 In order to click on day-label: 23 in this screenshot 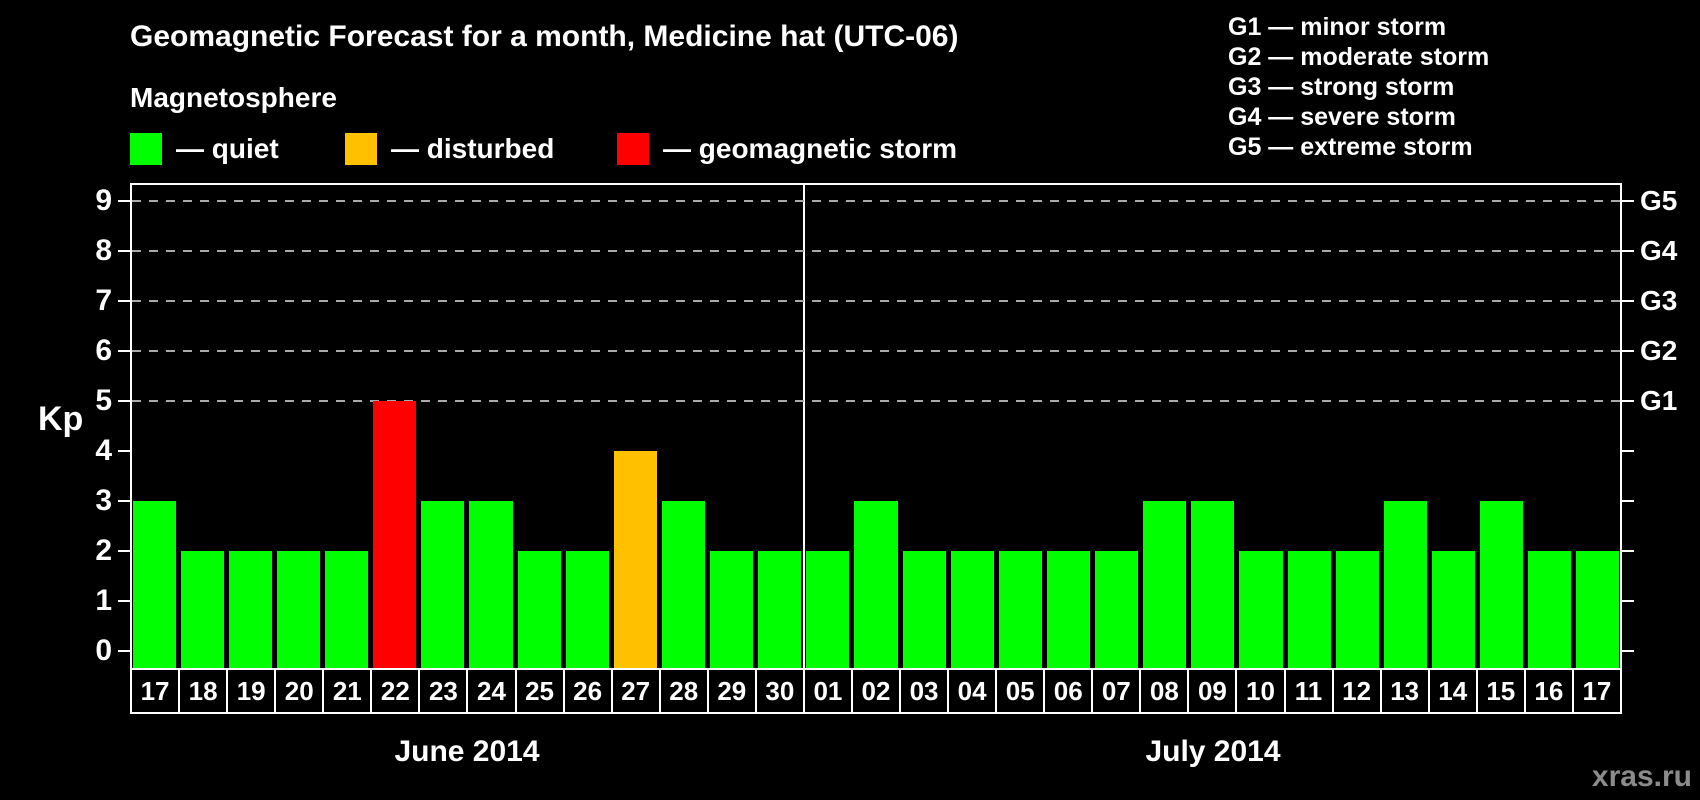, I will do `click(443, 691)`.